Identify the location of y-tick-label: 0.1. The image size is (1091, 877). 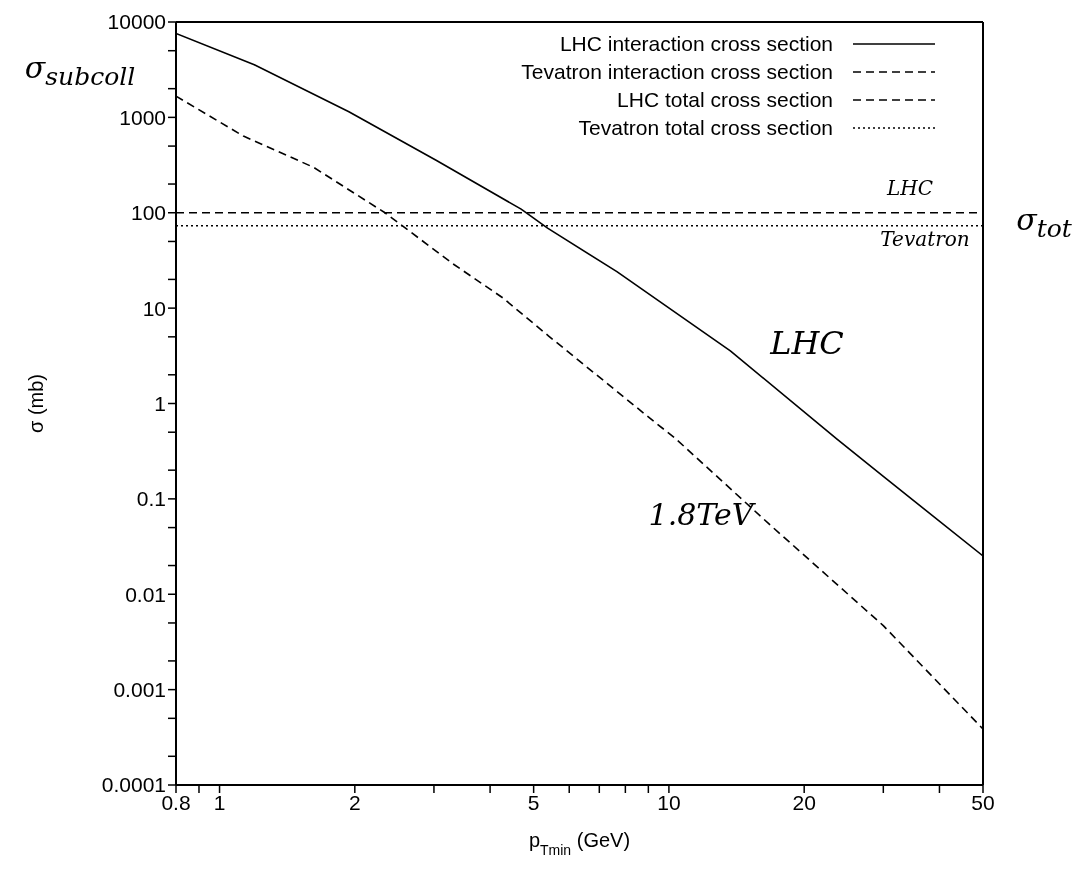
(151, 499).